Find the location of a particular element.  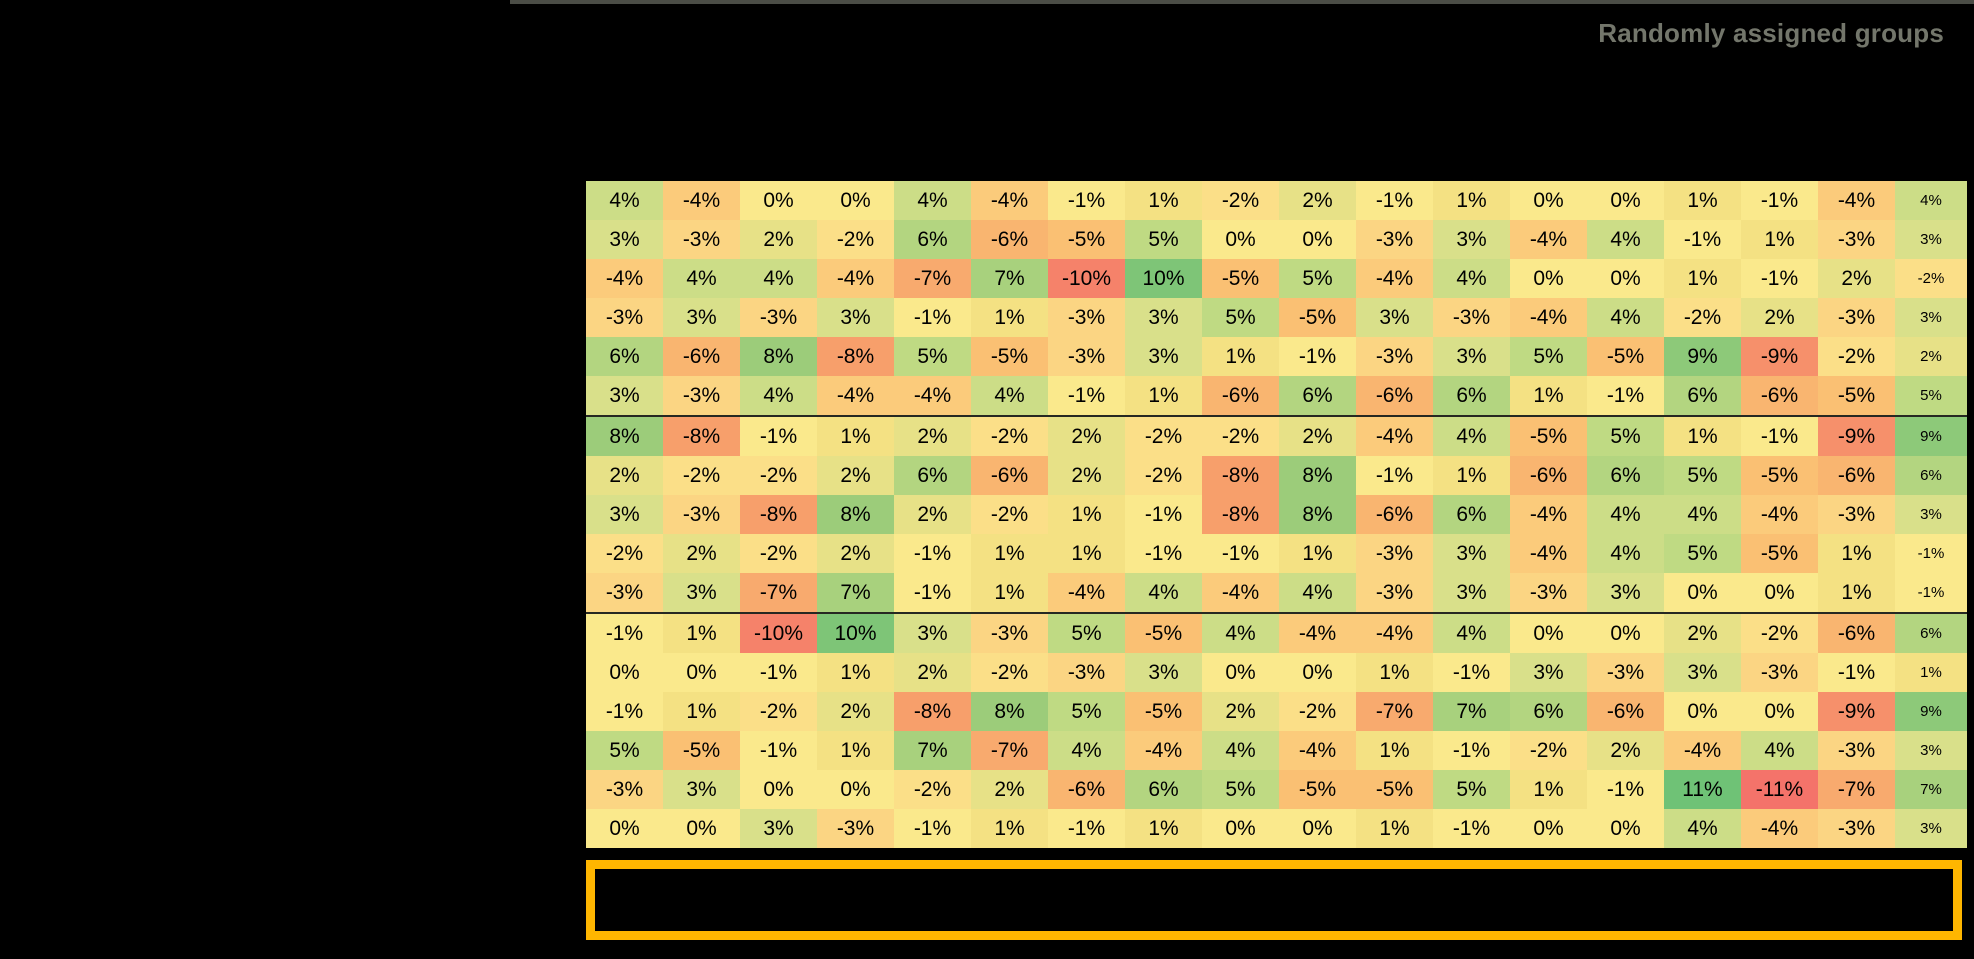

heatmap-cell: 8% is located at coordinates (855, 514).